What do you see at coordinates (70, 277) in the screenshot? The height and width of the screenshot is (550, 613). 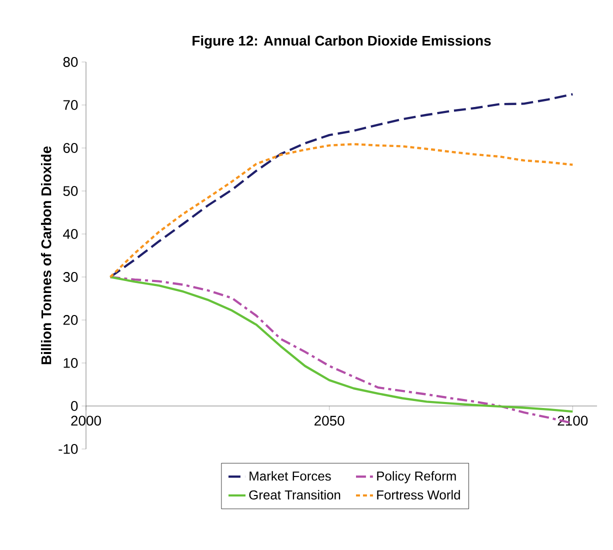 I see `y-tick-label: 30` at bounding box center [70, 277].